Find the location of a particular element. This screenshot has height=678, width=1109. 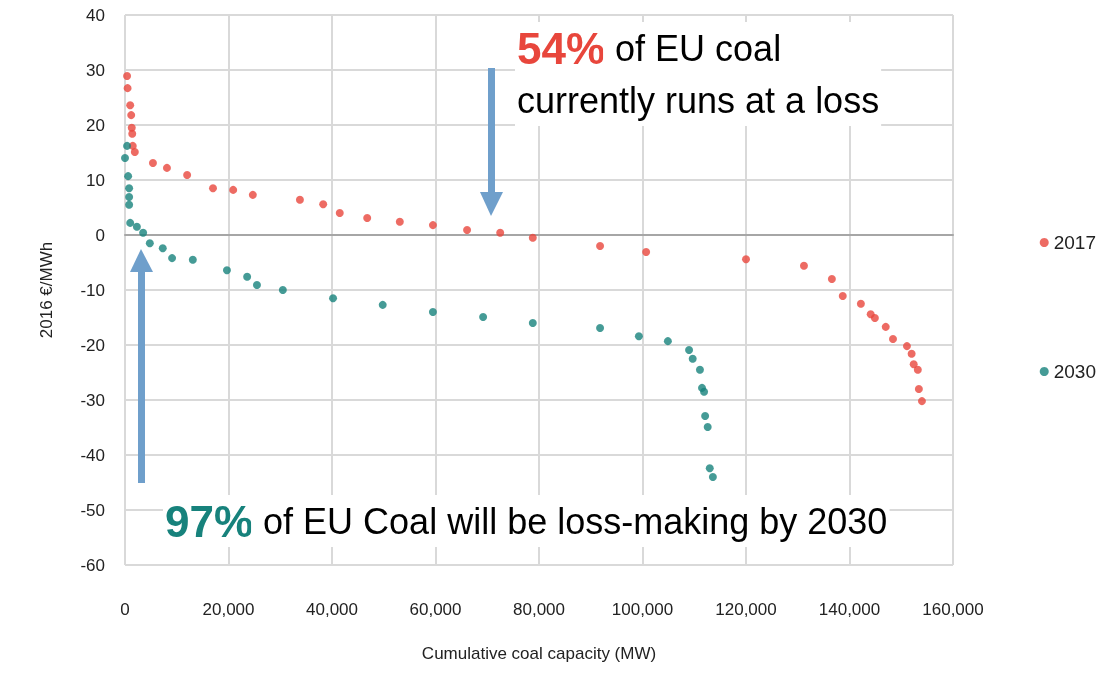

legend-label: 2017 is located at coordinates (1075, 242).